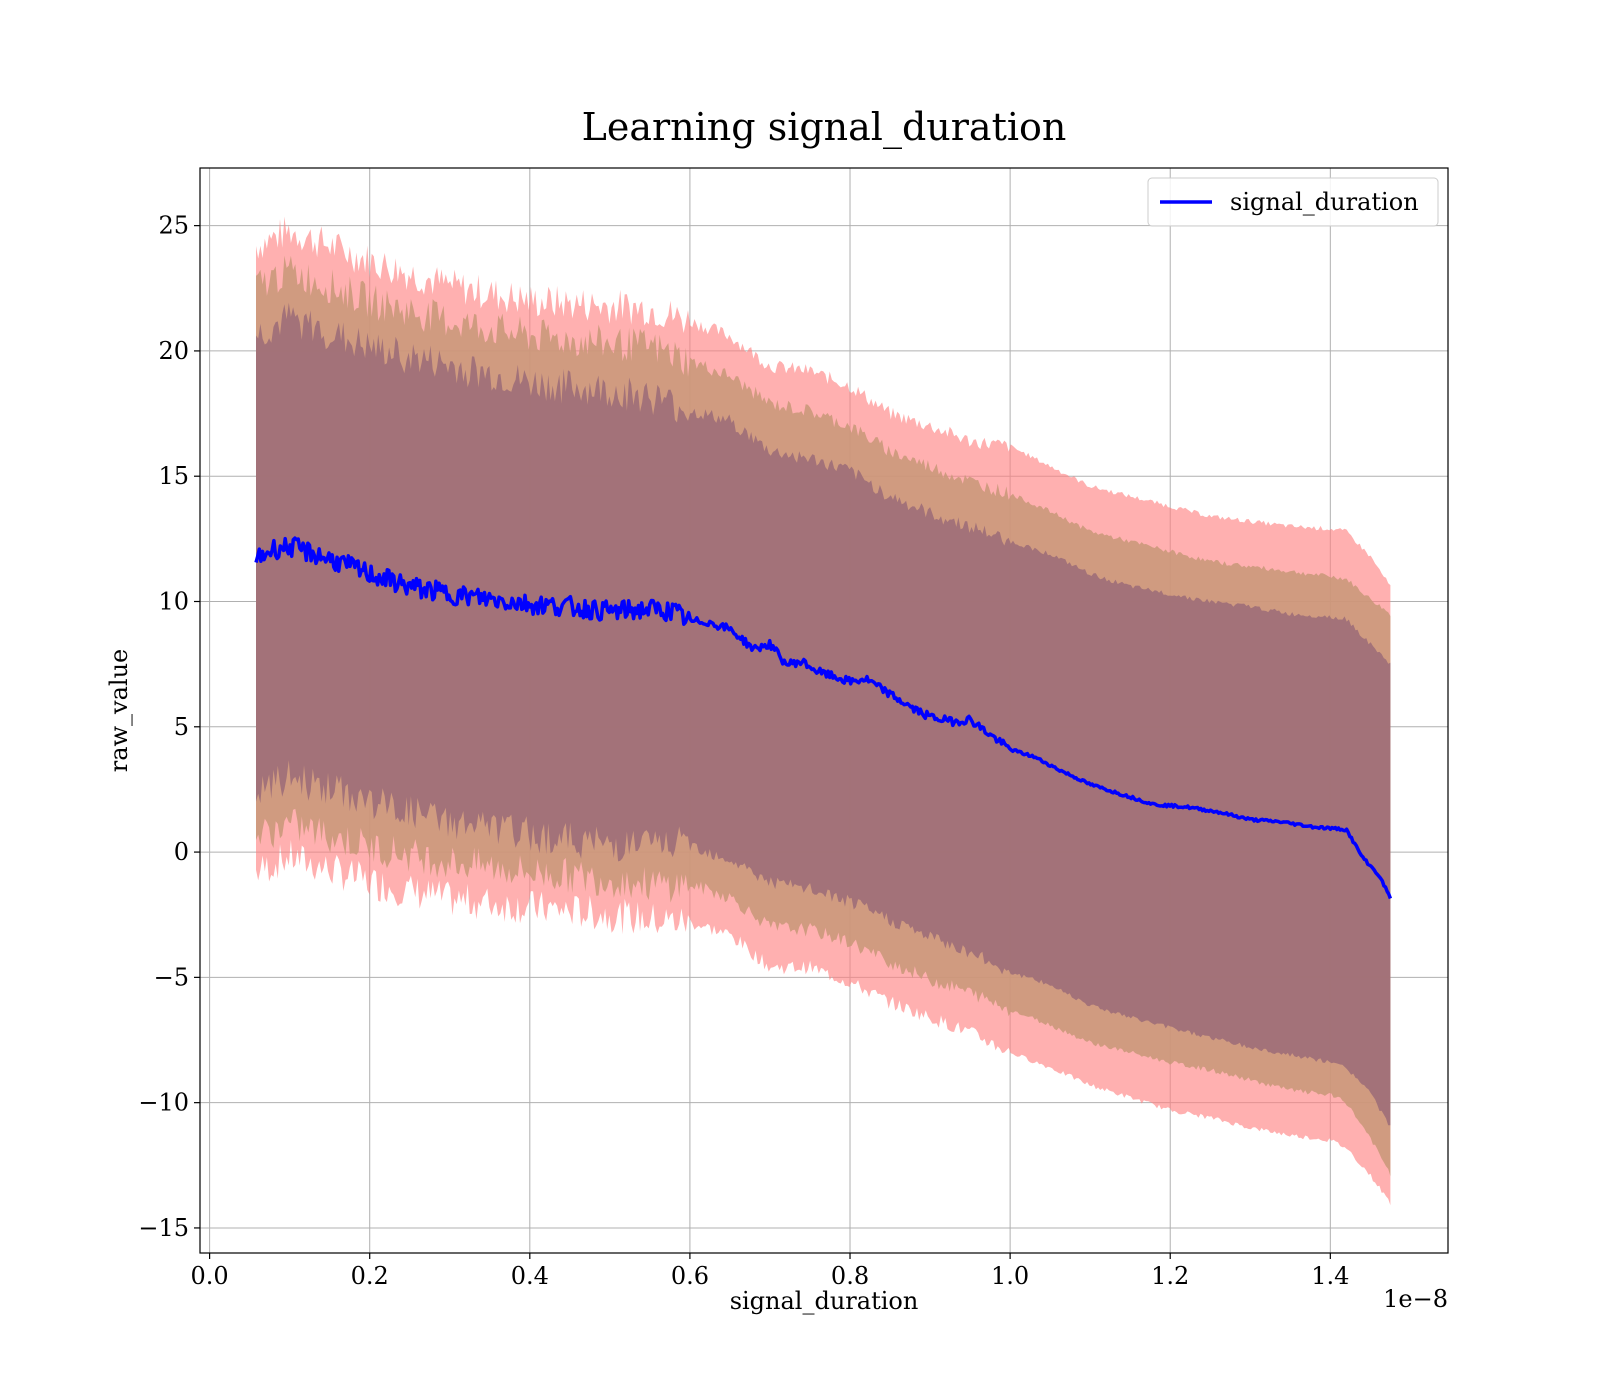 The image size is (1600, 1400). I want to click on y-tick-label: −5, so click(171, 977).